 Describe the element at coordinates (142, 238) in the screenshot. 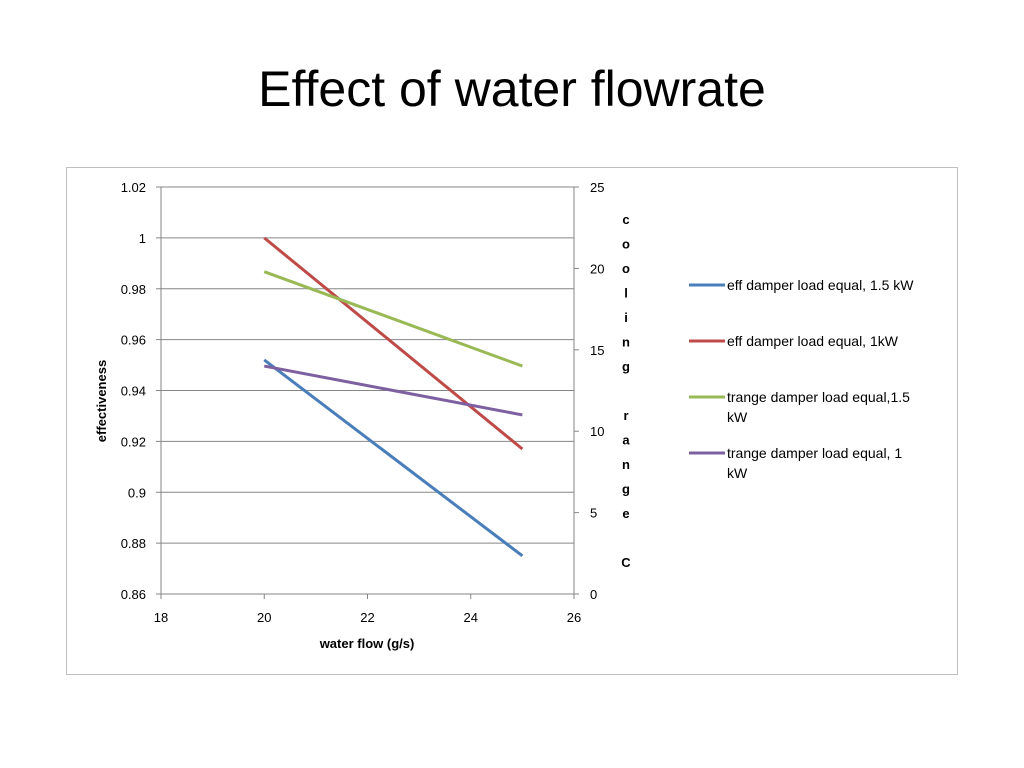

I see `y-tick-label: 1` at that location.